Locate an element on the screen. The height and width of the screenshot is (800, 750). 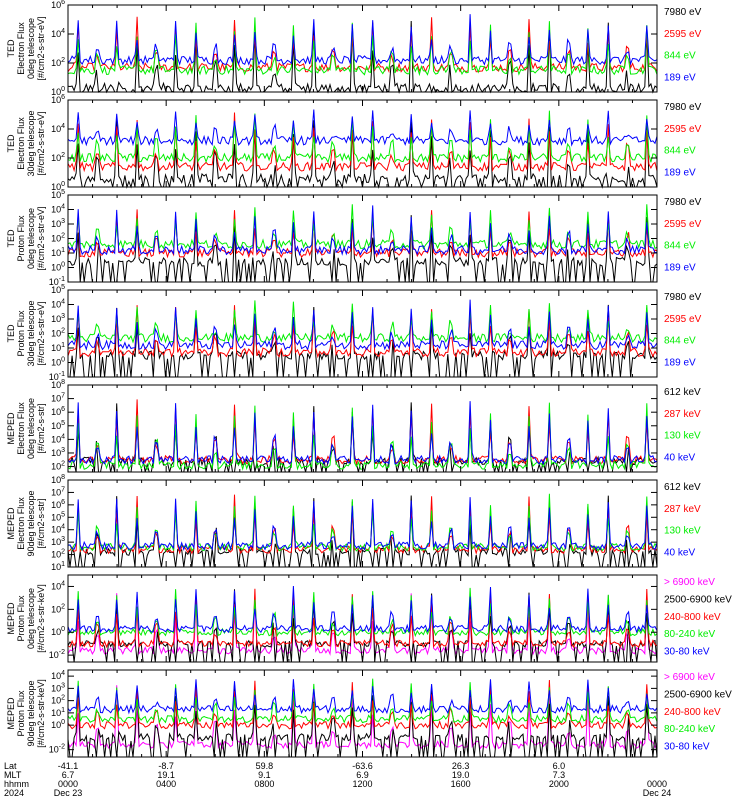
legend-entry: > 6900 keV is located at coordinates (689, 677).